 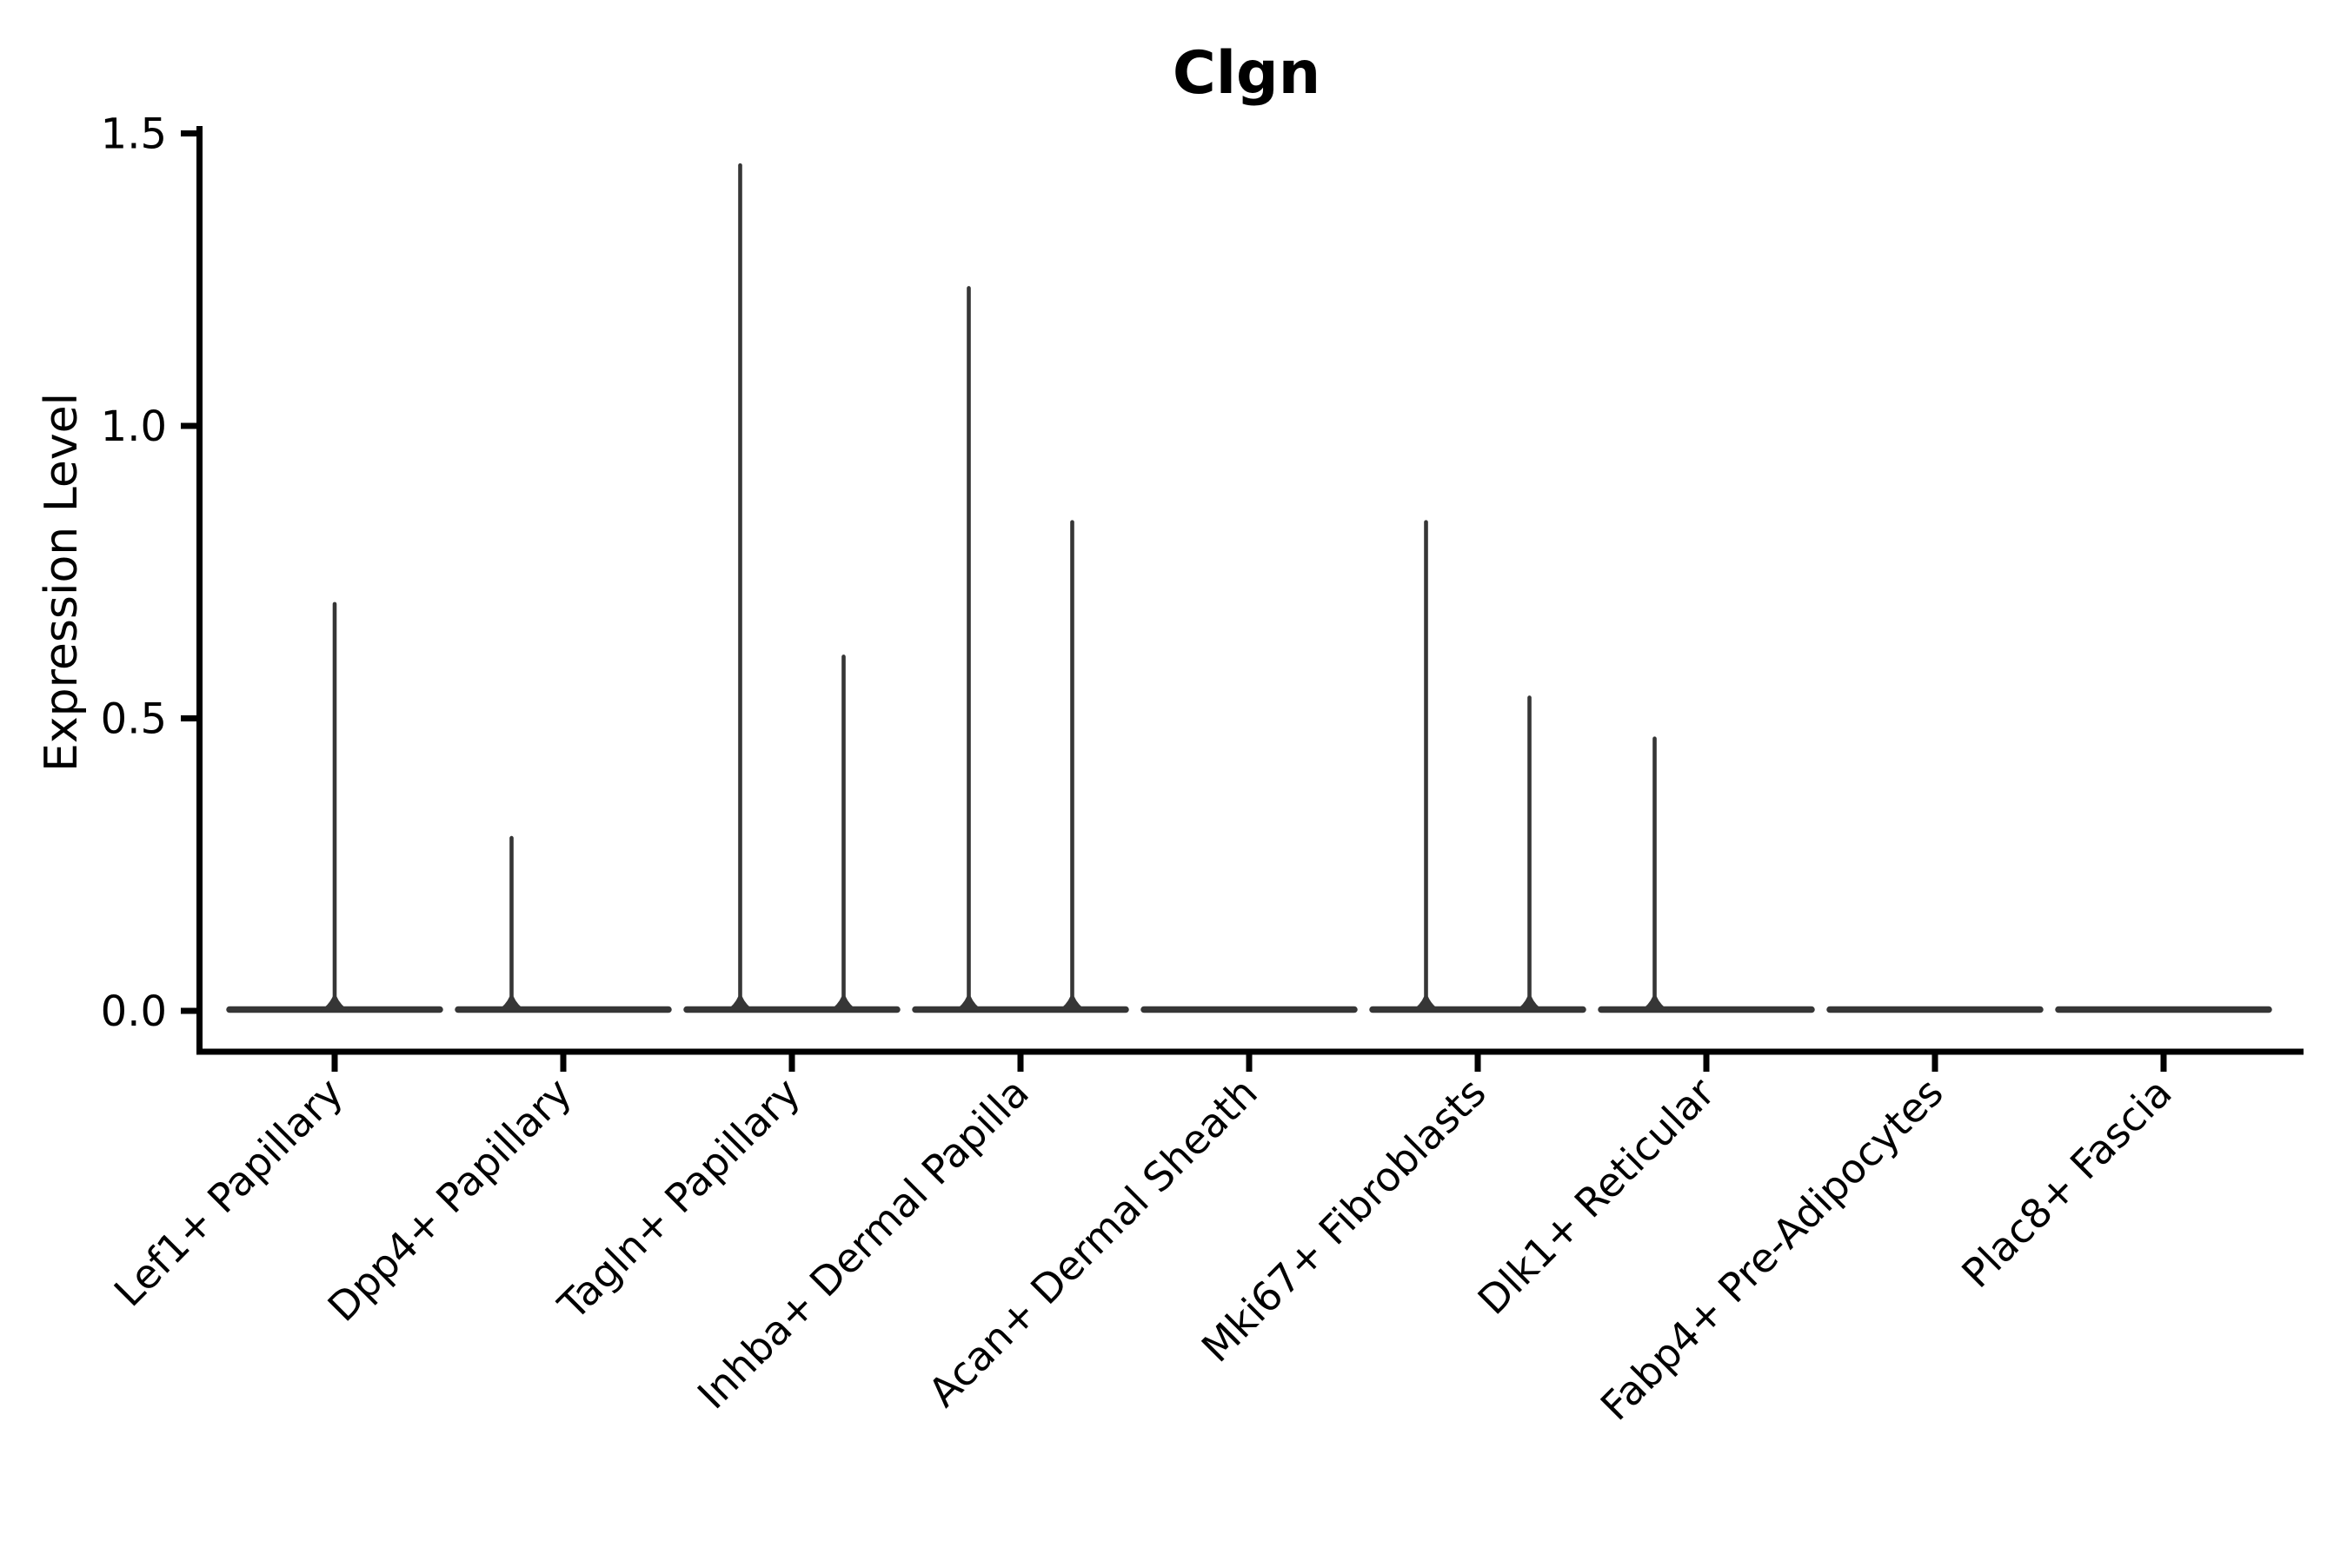 What do you see at coordinates (229, 1192) in the screenshot?
I see `x-tick-label: Lef1+ Papillary` at bounding box center [229, 1192].